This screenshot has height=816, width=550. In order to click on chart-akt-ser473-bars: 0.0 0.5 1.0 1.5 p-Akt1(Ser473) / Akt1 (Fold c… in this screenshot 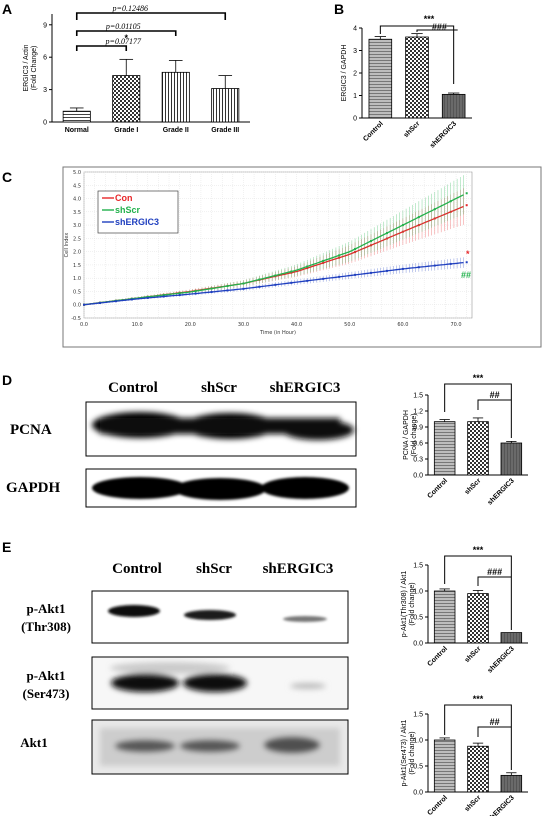, I will do `click(464, 755)`.